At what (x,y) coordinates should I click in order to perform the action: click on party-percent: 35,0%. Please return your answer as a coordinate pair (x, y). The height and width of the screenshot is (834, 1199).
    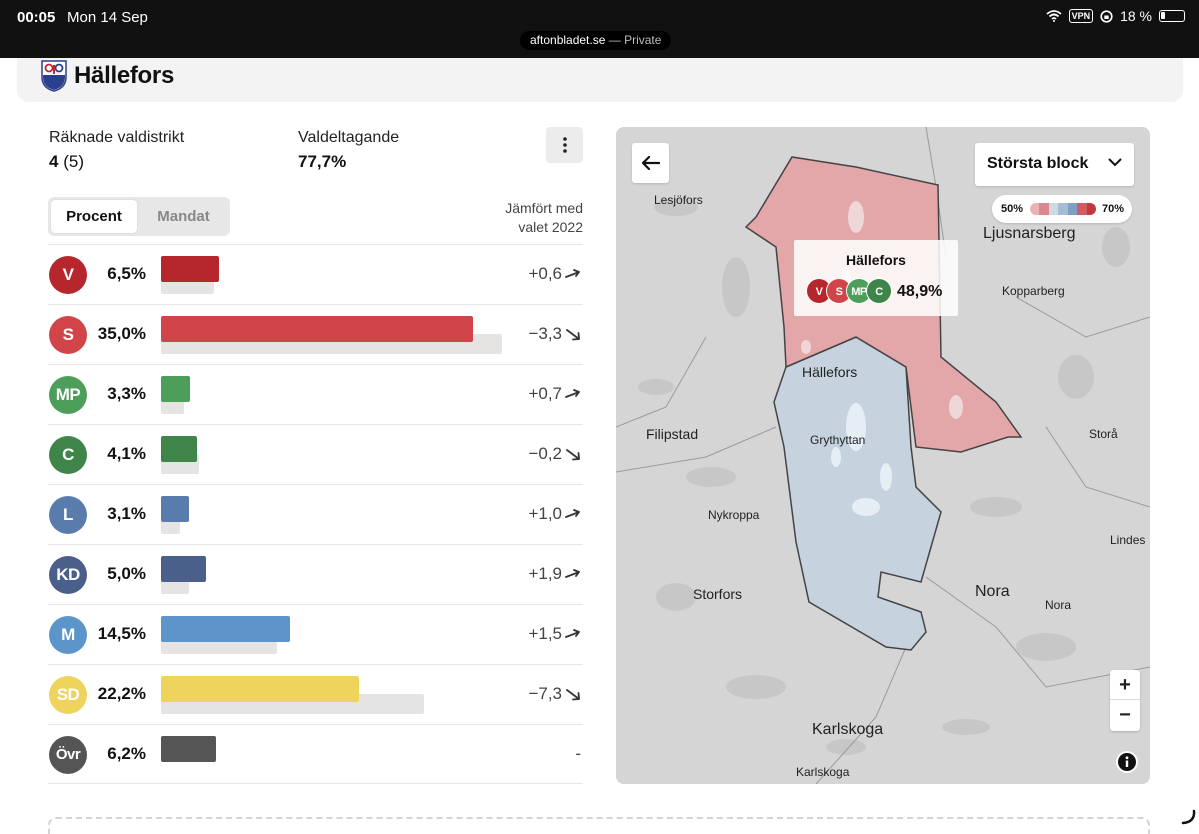
    Looking at the image, I should click on (121, 333).